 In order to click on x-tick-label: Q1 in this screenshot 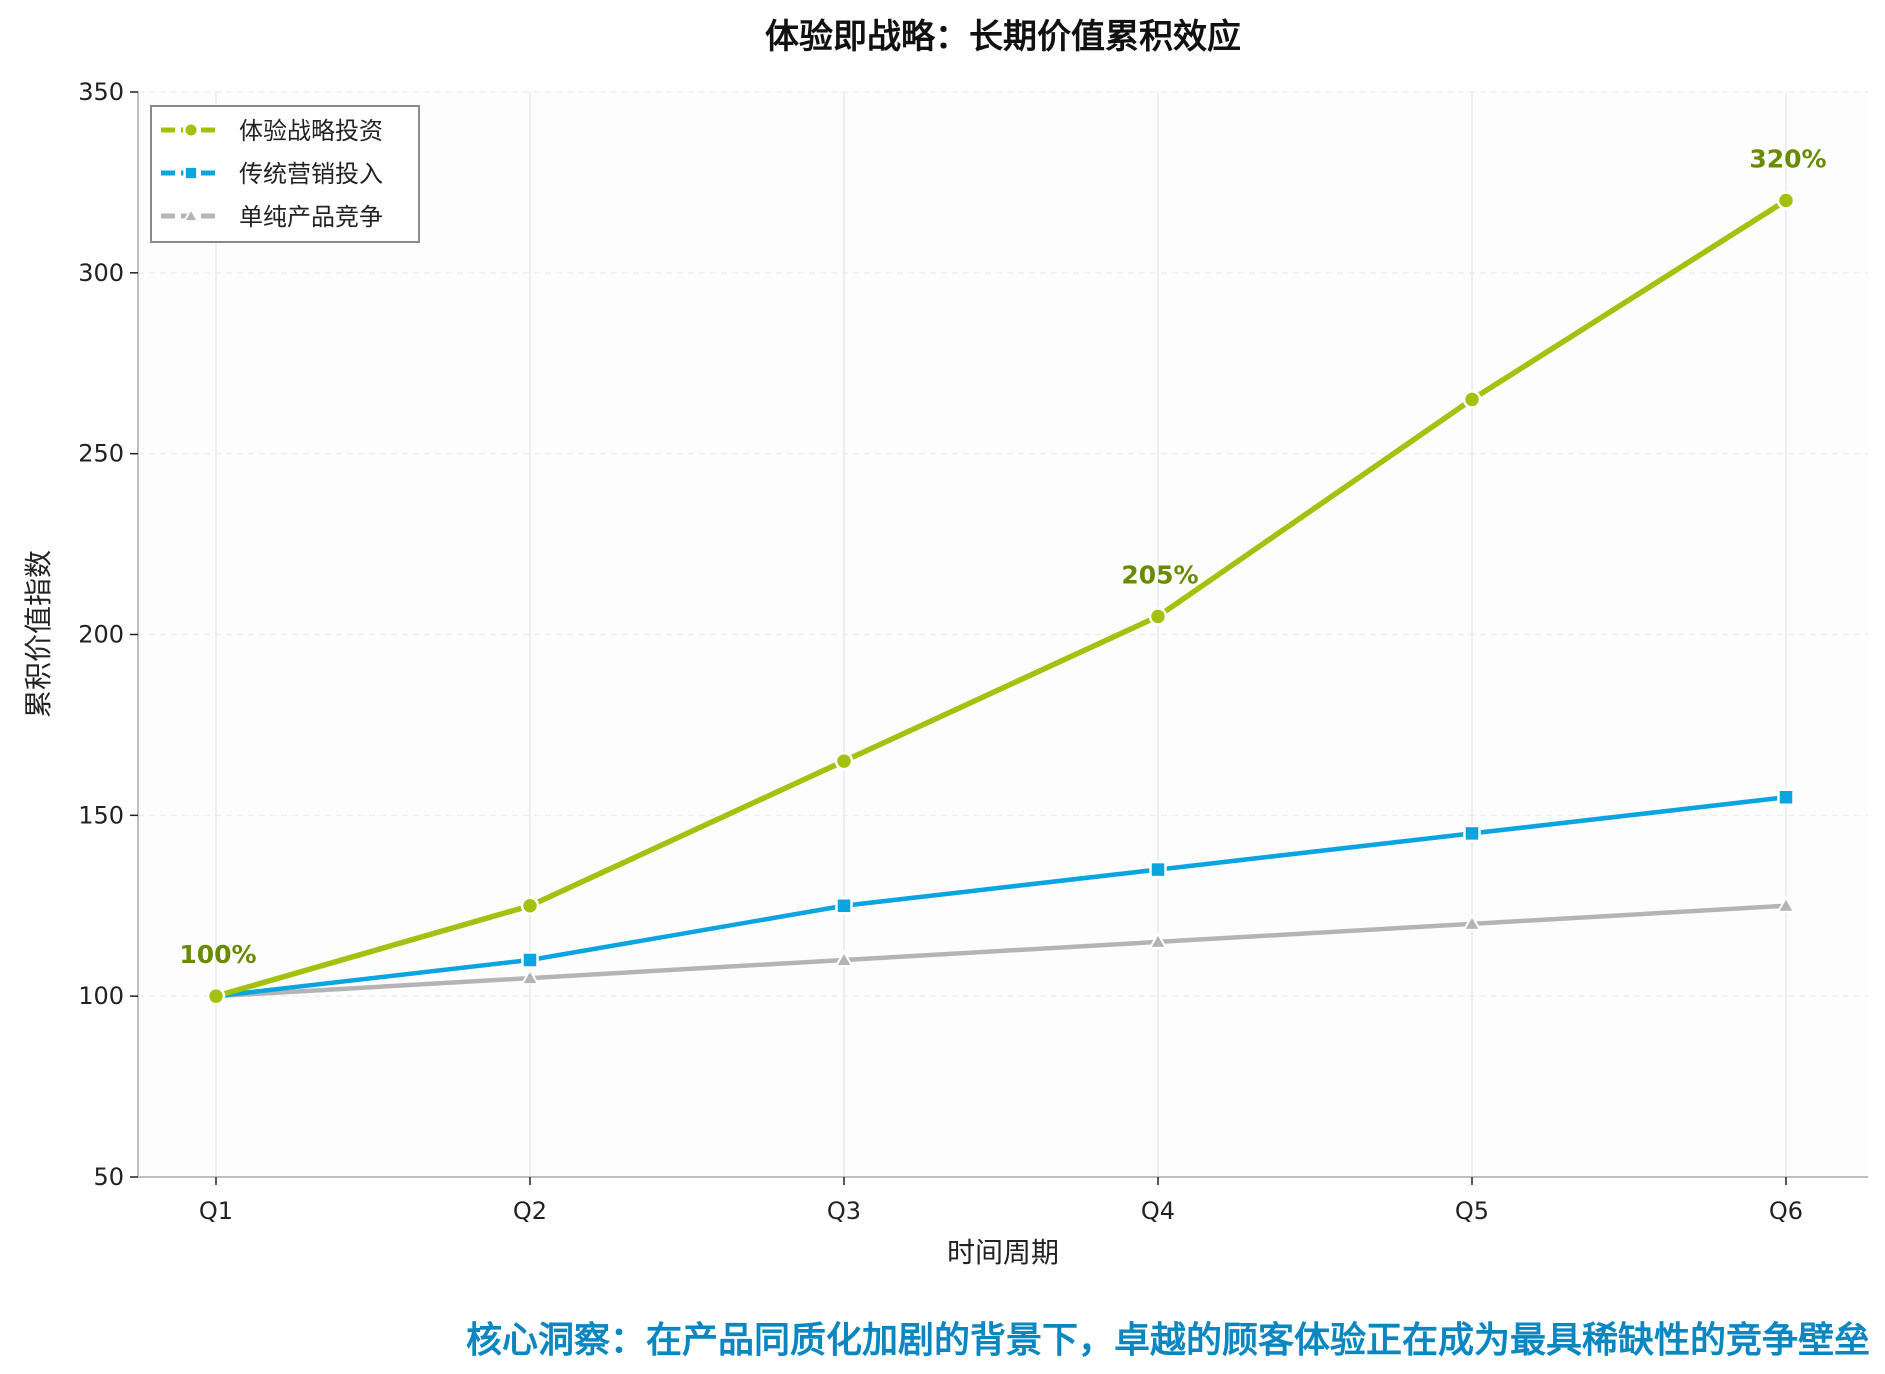, I will do `click(216, 1211)`.